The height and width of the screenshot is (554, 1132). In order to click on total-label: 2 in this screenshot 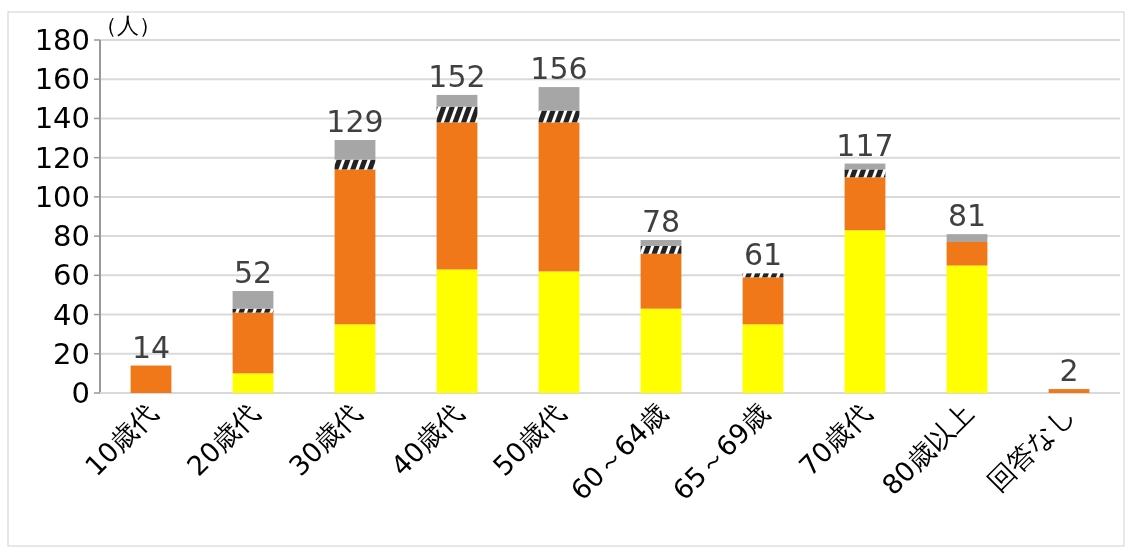, I will do `click(1069, 371)`.